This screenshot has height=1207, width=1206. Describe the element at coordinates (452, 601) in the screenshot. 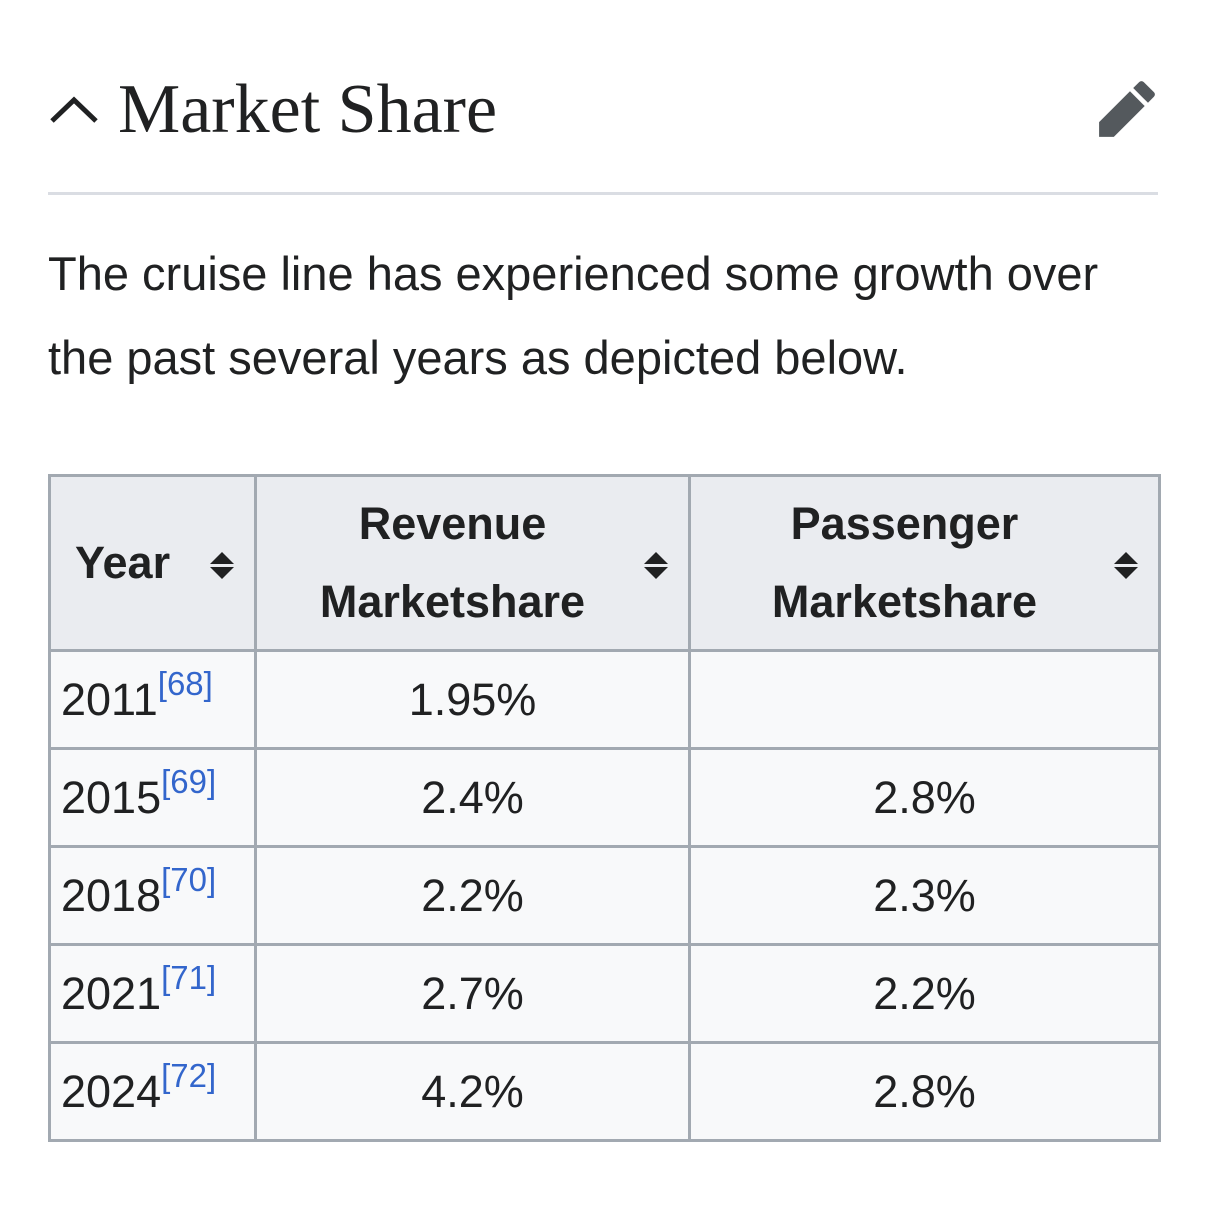

I see `revenue-header-line2: Marketshare` at that location.